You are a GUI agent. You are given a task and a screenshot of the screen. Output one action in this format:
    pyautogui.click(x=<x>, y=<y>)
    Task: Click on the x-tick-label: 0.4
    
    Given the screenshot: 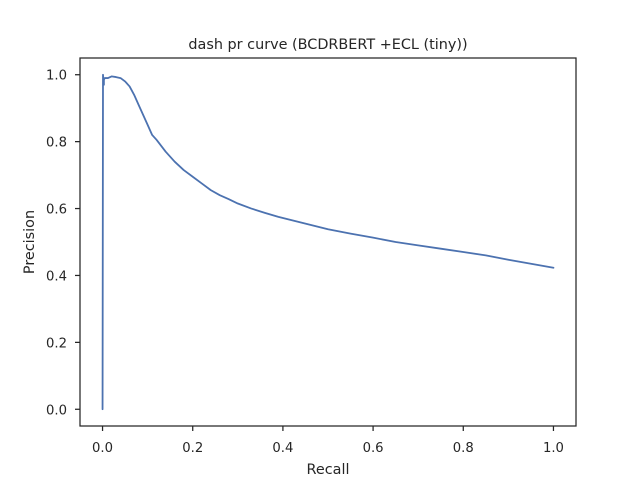 What is the action you would take?
    pyautogui.click(x=282, y=448)
    